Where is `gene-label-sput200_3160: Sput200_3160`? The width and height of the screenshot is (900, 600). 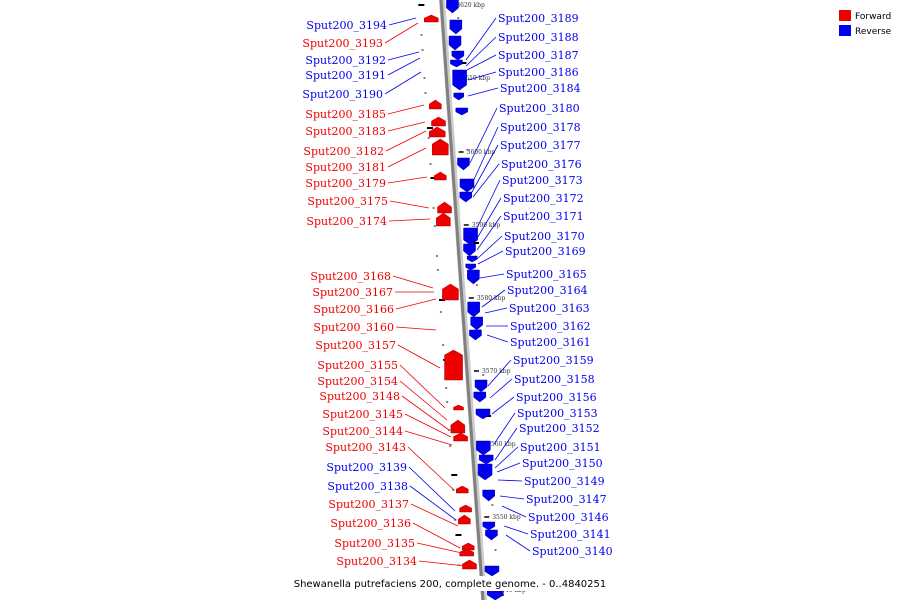
gene-label-sput200_3160: Sput200_3160 is located at coordinates (353, 327).